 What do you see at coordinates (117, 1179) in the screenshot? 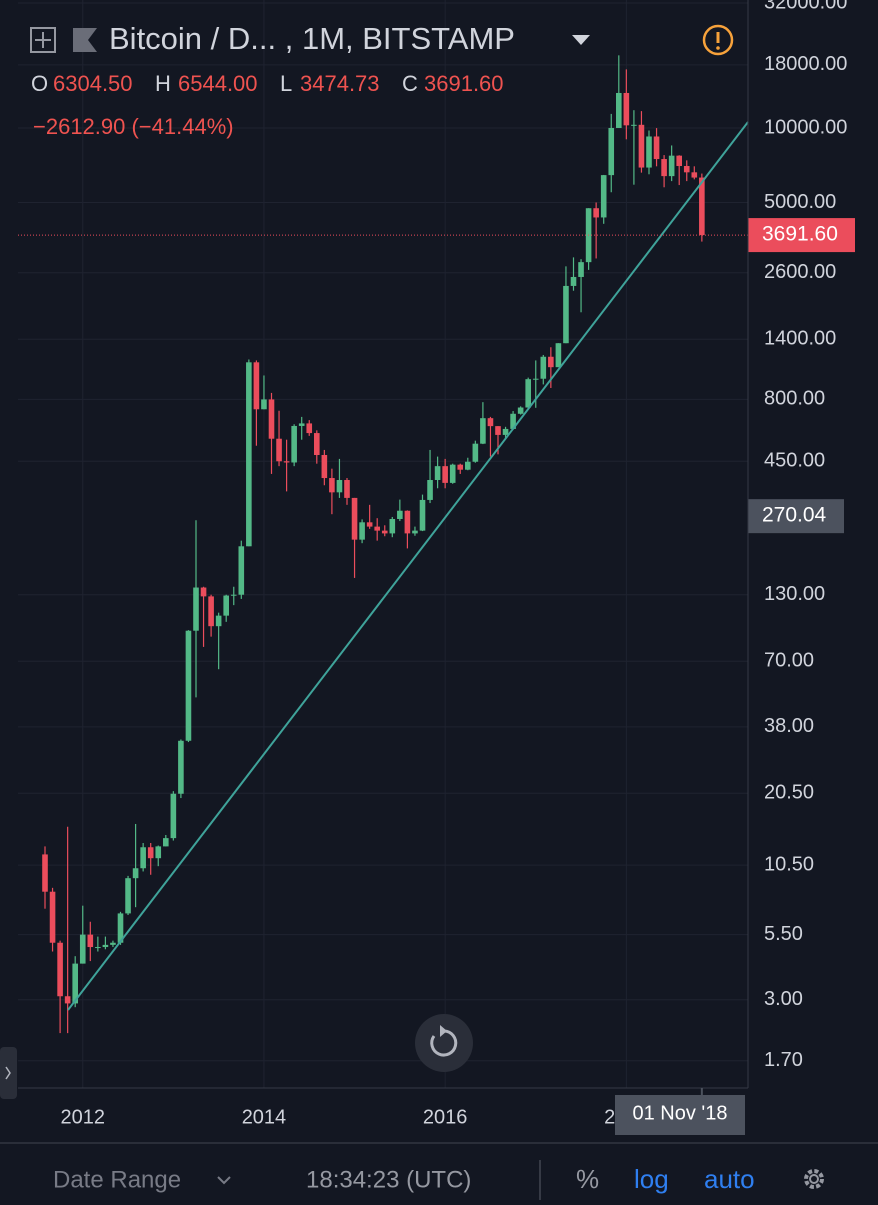
I see `date-range-button: Date Range` at bounding box center [117, 1179].